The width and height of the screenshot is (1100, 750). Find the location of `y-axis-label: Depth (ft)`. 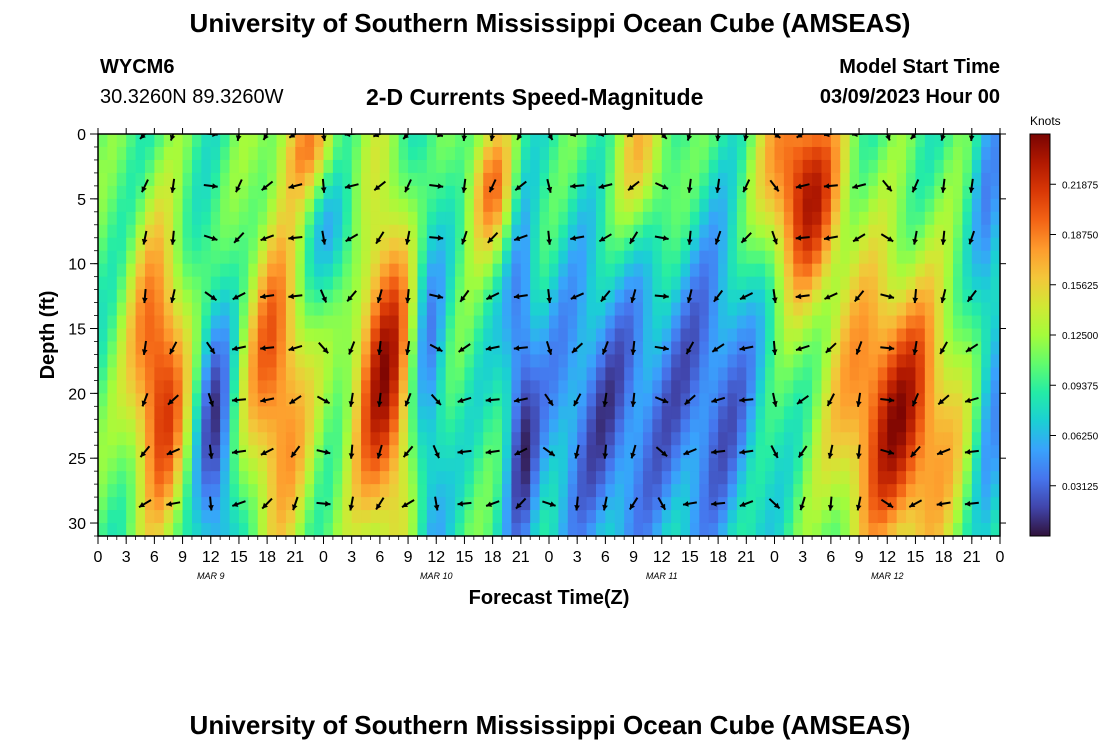

y-axis-label: Depth (ft) is located at coordinates (48, 335).